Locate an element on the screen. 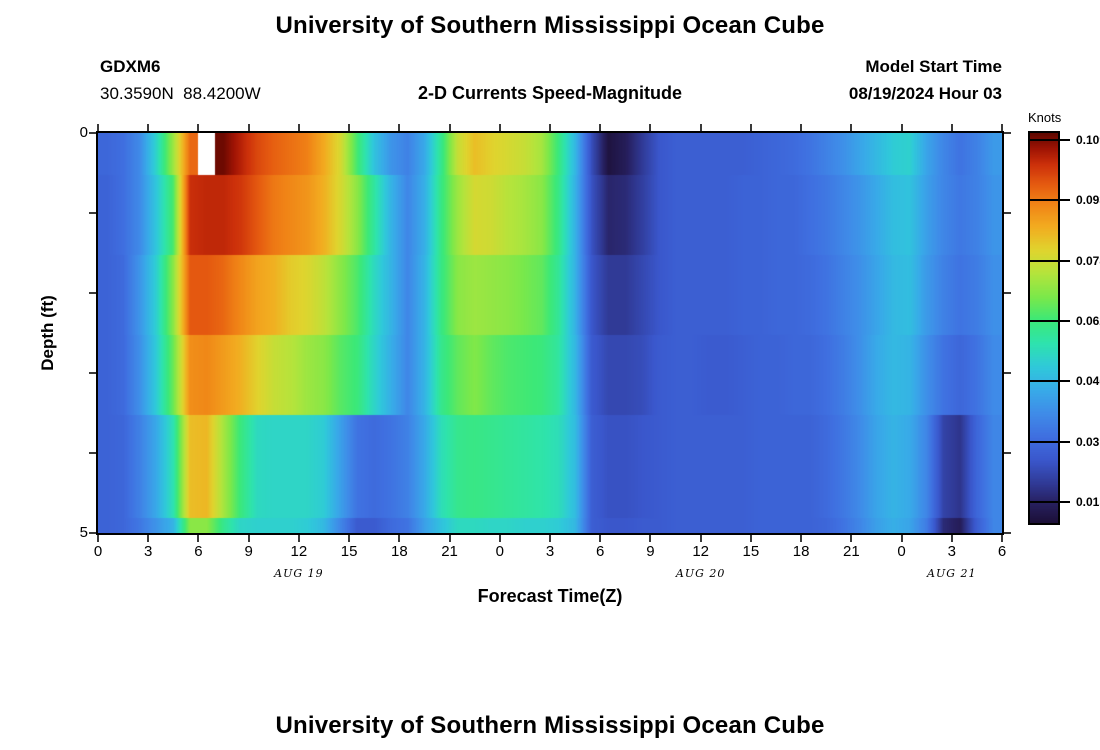 The width and height of the screenshot is (1100, 750). colorbar-tick-label: 0.07812 is located at coordinates (1088, 260).